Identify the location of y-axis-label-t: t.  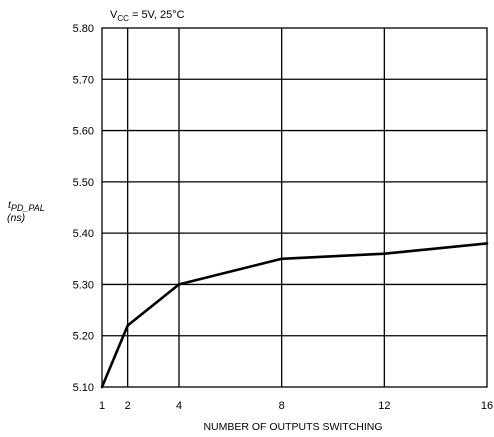
(10, 205).